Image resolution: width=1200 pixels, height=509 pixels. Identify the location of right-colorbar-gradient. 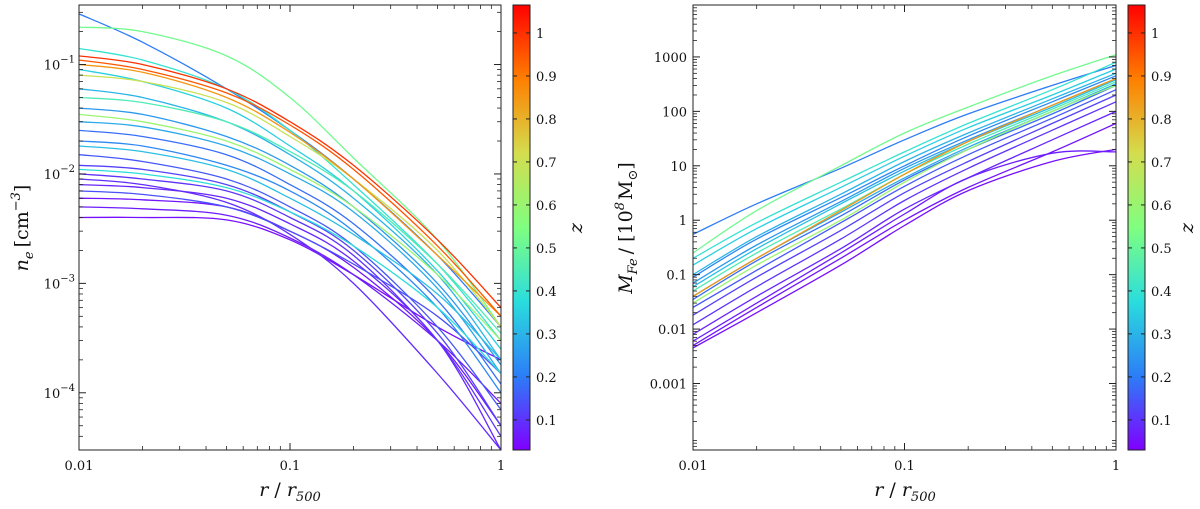
(1136, 227).